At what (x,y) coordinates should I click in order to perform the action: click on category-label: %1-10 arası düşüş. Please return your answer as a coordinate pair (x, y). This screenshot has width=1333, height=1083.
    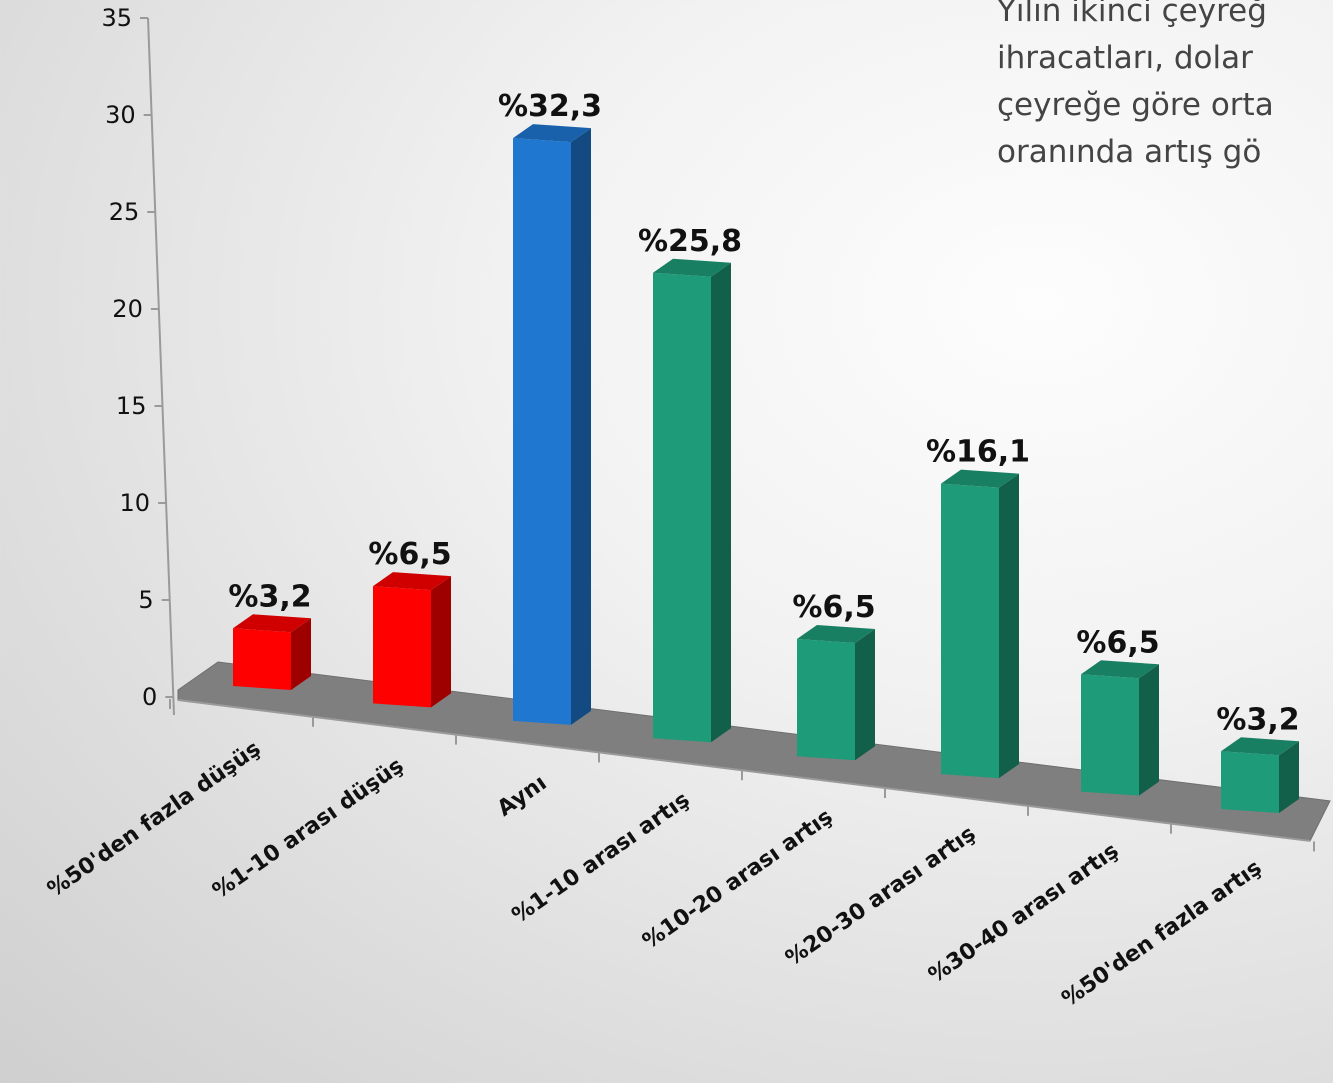
    Looking at the image, I should click on (308, 828).